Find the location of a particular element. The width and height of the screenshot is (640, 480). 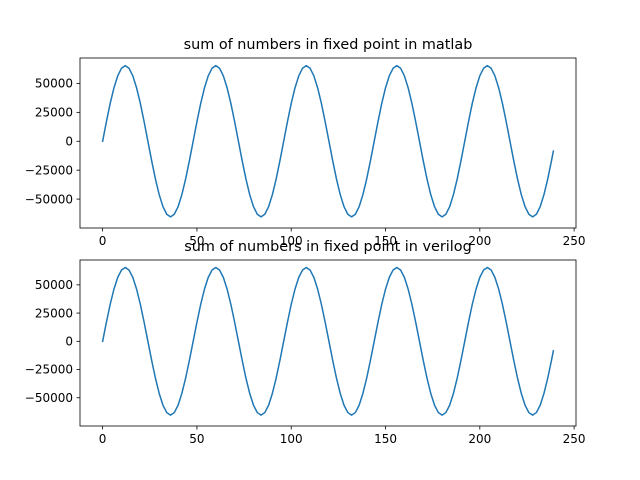

chart-title: sum of numbers in fixed point in matlab is located at coordinates (328, 45).